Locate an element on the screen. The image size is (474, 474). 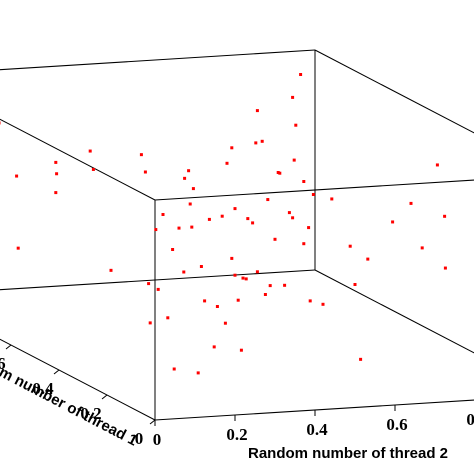
x-tick-label: 0 is located at coordinates (157, 439).